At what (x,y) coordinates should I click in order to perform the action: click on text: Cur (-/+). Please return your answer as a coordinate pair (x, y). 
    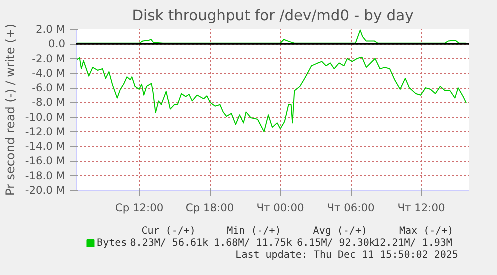
    Looking at the image, I should click on (169, 231).